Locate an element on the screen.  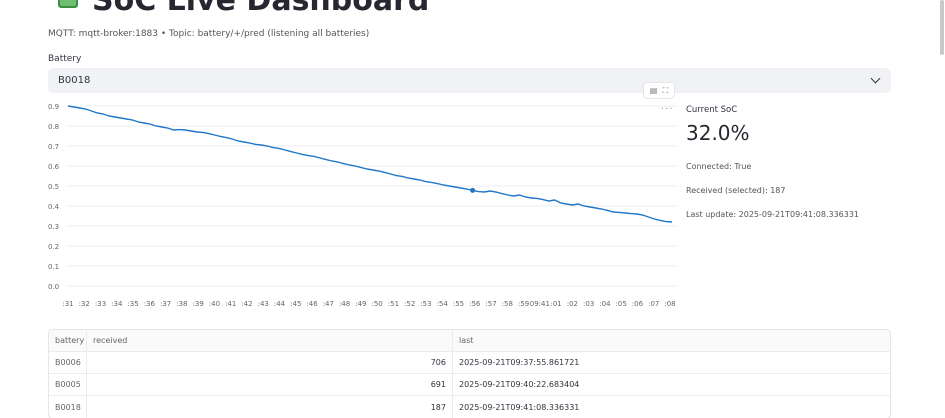
x-tick-label: :46 is located at coordinates (312, 304).